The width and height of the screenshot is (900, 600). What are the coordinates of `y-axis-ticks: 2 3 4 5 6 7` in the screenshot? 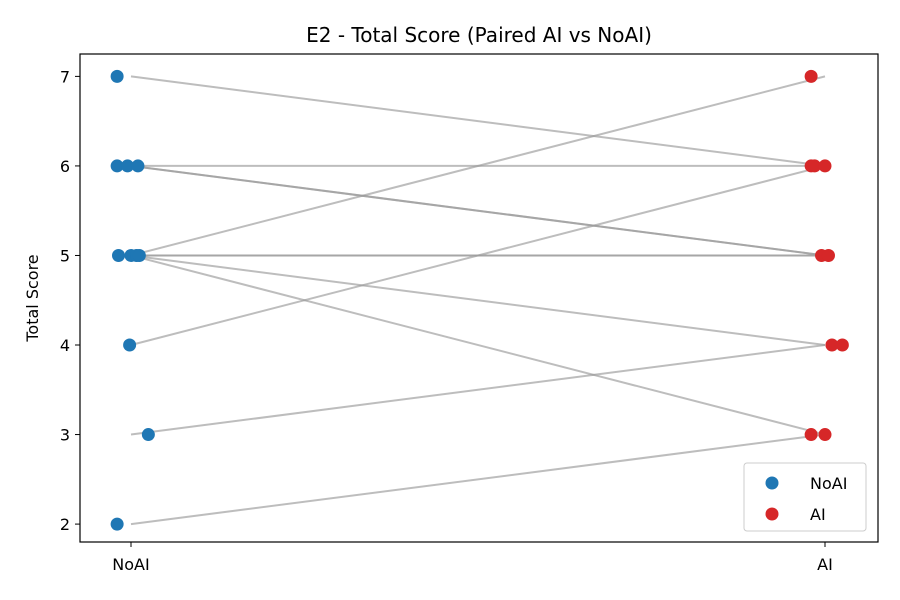 It's located at (70, 300).